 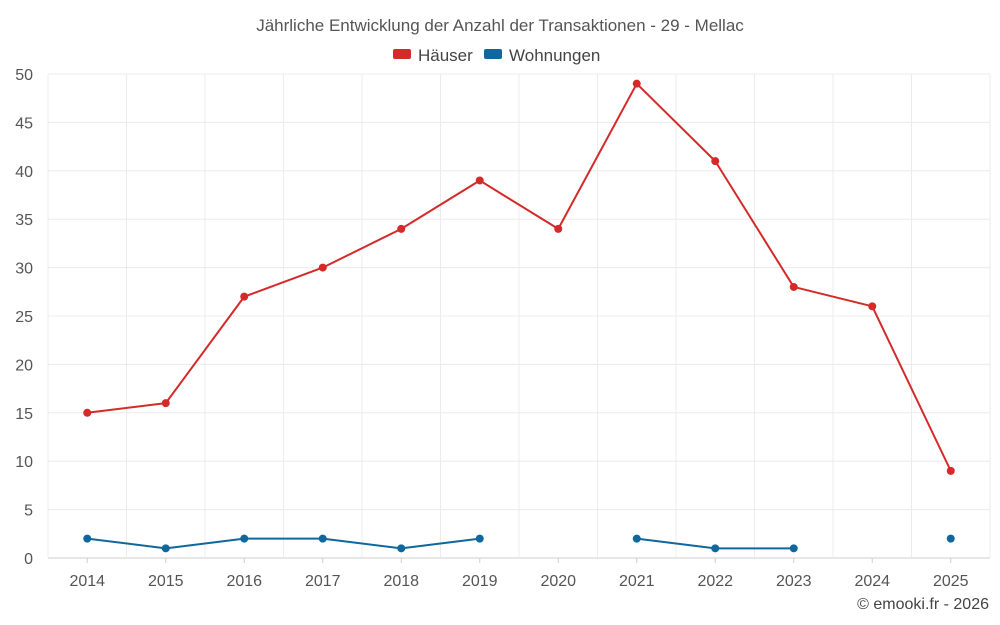 I want to click on y-tick-label: 50, so click(x=24, y=75).